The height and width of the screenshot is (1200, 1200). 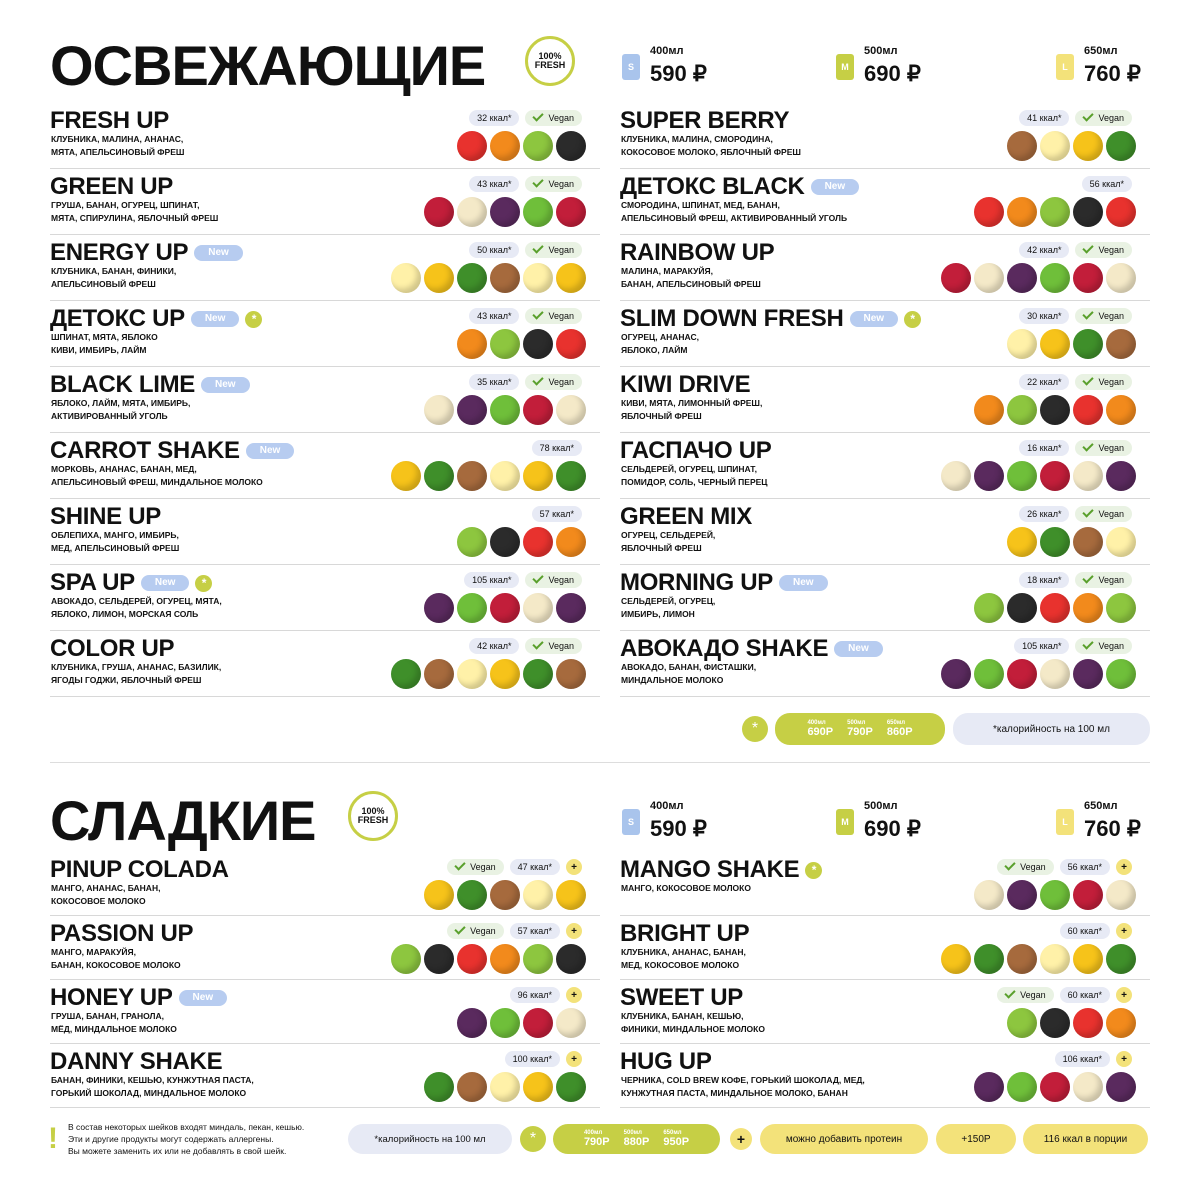 I want to click on item-name: АВОКАДО SHAKE, so click(x=724, y=648).